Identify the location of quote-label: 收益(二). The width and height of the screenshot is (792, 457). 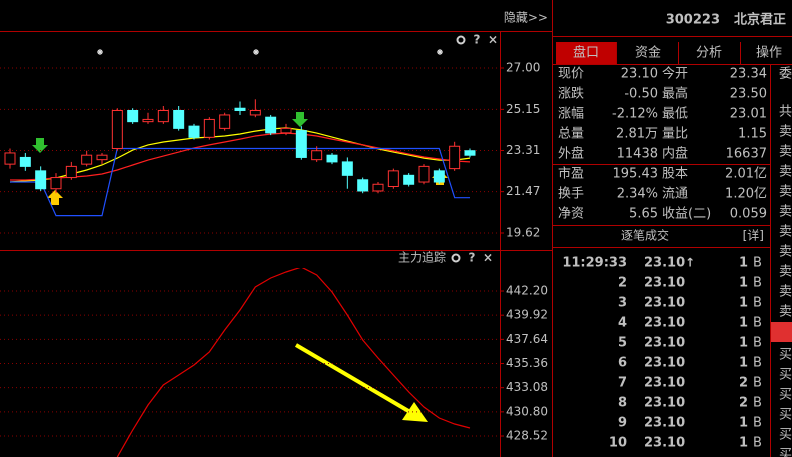
(686, 214).